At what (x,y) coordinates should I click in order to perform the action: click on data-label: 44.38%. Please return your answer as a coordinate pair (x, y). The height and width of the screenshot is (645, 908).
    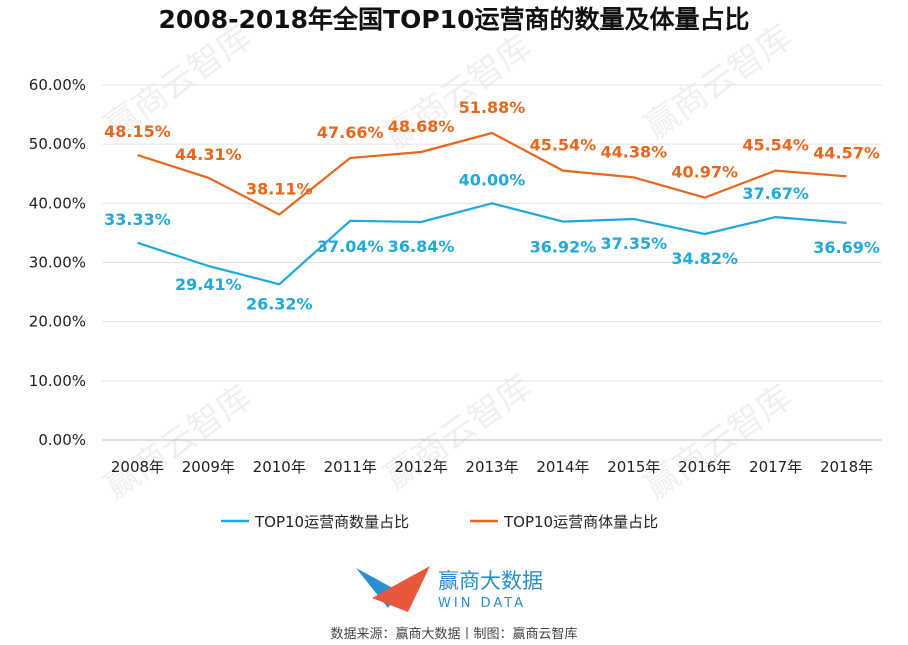
    Looking at the image, I should click on (633, 151).